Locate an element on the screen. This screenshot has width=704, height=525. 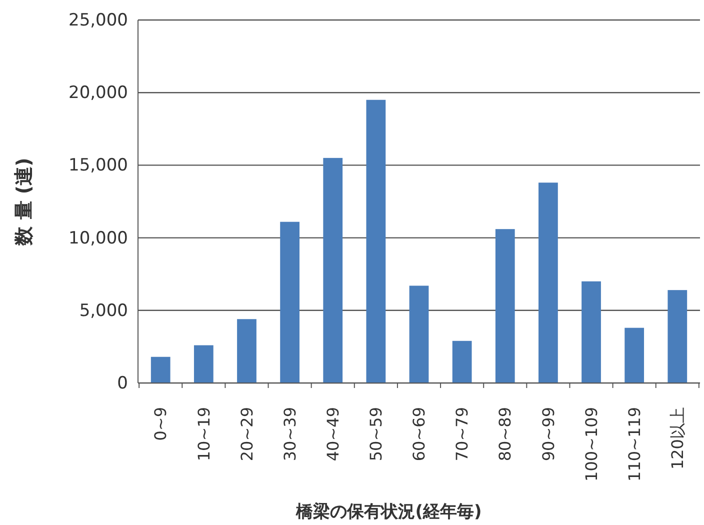
y-tick-label: 5,000 is located at coordinates (103, 310).